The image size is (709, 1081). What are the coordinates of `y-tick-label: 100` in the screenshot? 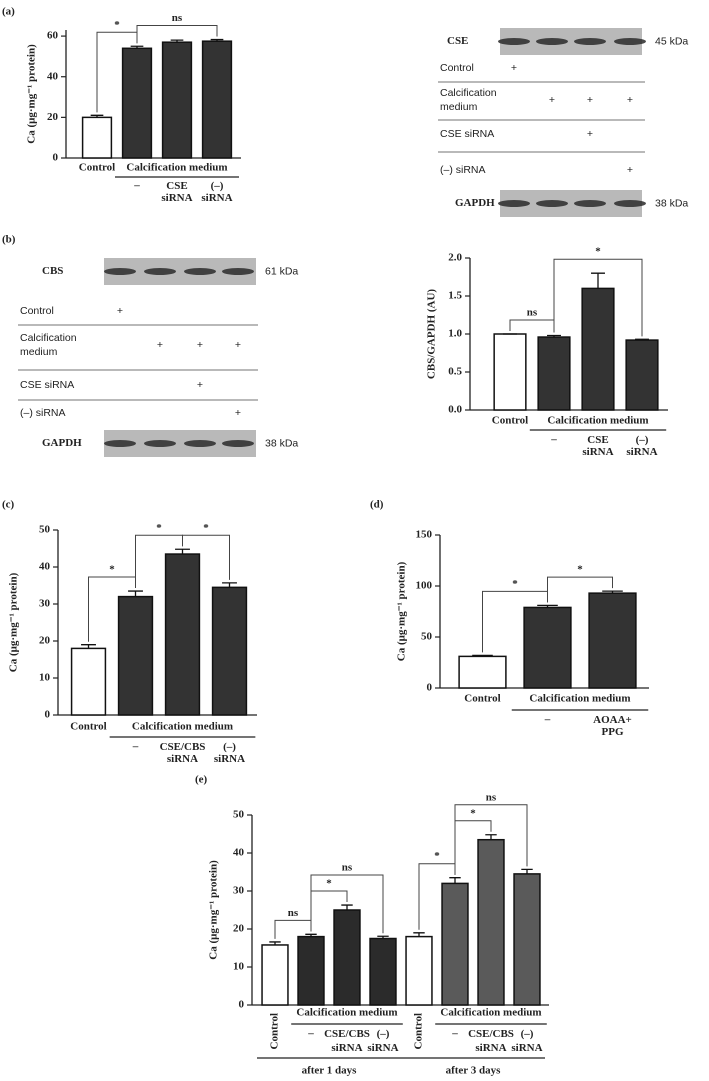 It's located at (424, 586).